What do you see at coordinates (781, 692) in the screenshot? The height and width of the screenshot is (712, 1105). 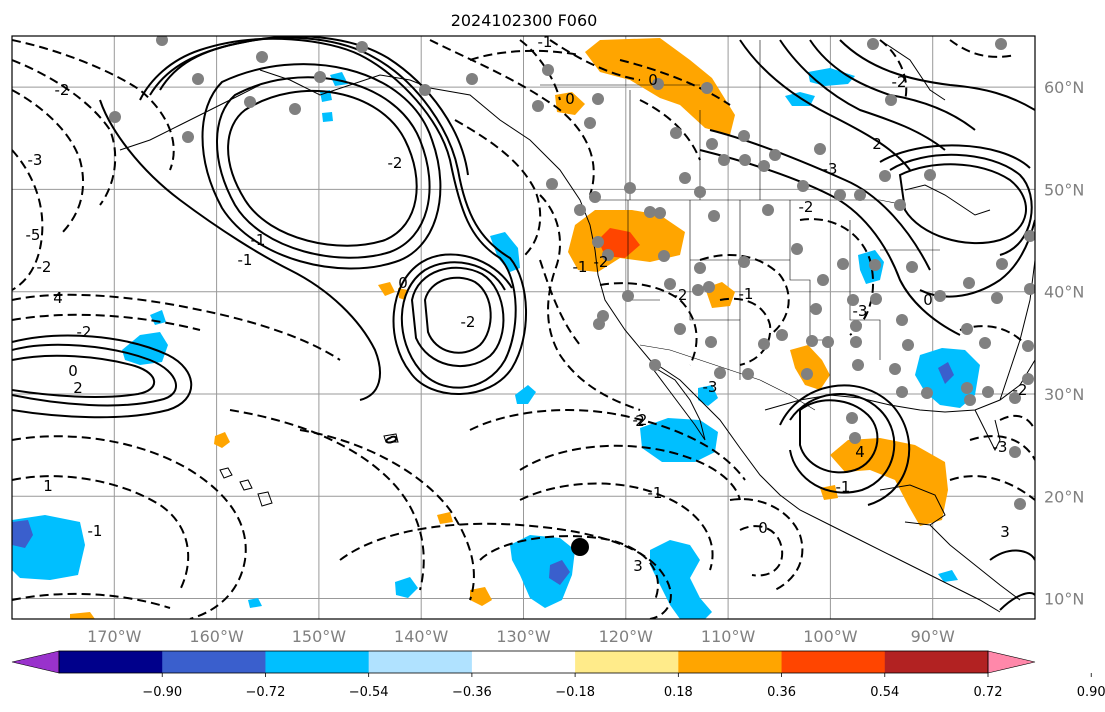 I see `colorbar-tick-label: 0.36` at bounding box center [781, 692].